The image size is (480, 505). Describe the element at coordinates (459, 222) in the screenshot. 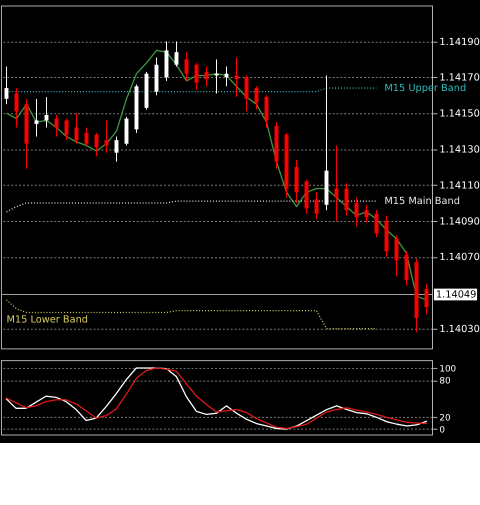

I see `y-tick-label: 1.14090` at that location.